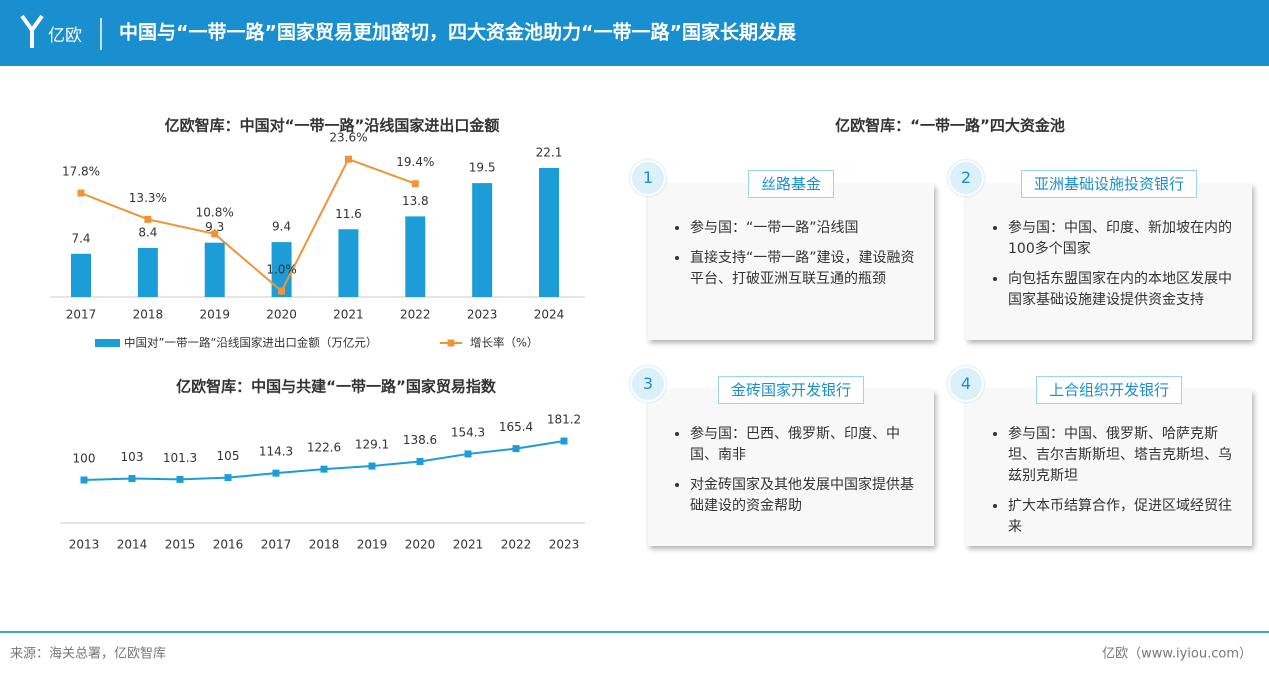 The height and width of the screenshot is (676, 1269). What do you see at coordinates (332, 126) in the screenshot?
I see `chart-title: 亿欧智库：中国对“一带一路”沿线国家进出口金额` at bounding box center [332, 126].